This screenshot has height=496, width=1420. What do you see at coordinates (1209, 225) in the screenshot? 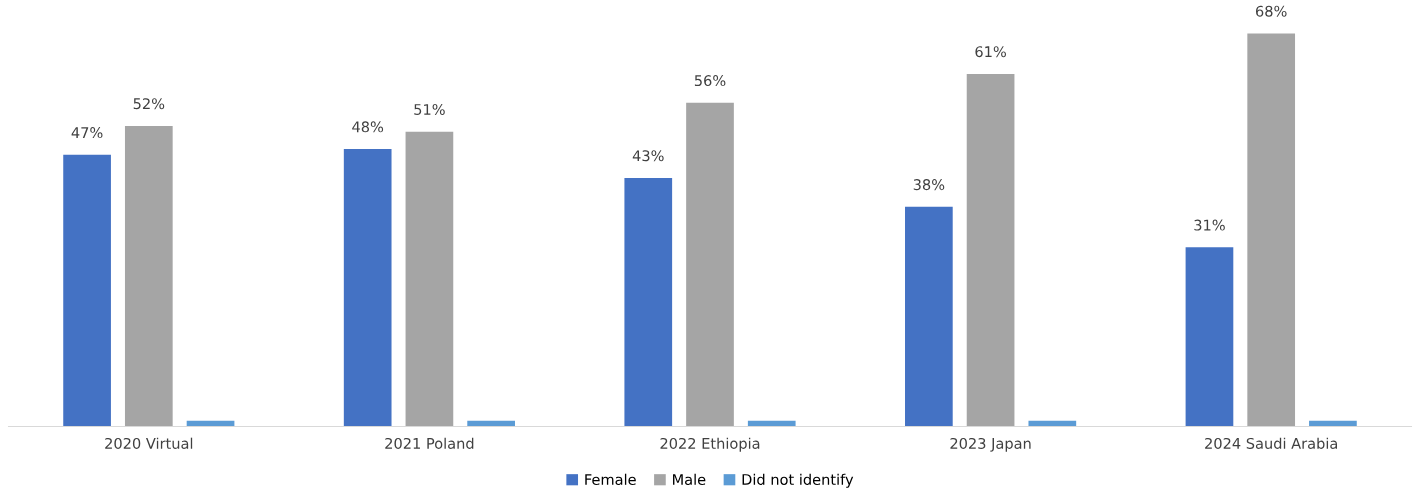
I see `data-label: 31%` at bounding box center [1209, 225].